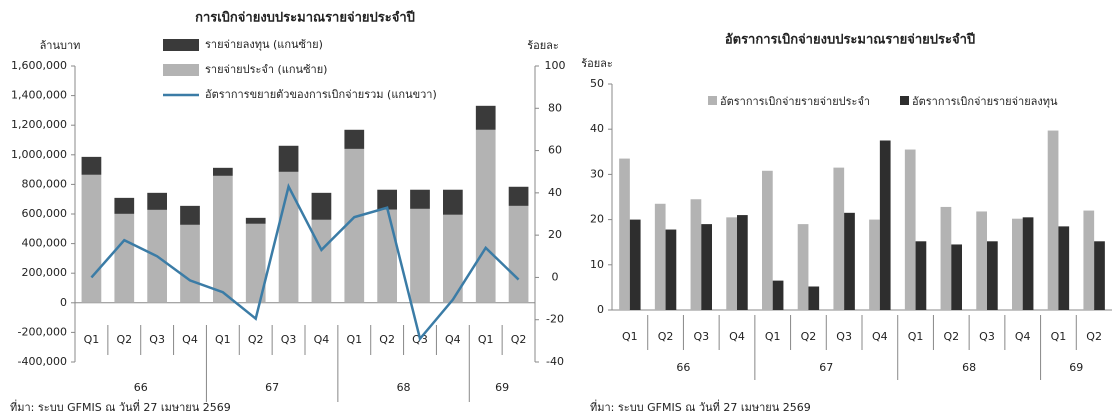 This screenshot has height=418, width=1118. I want to click on y2-axis-label: ร้อยละ, so click(543, 45).